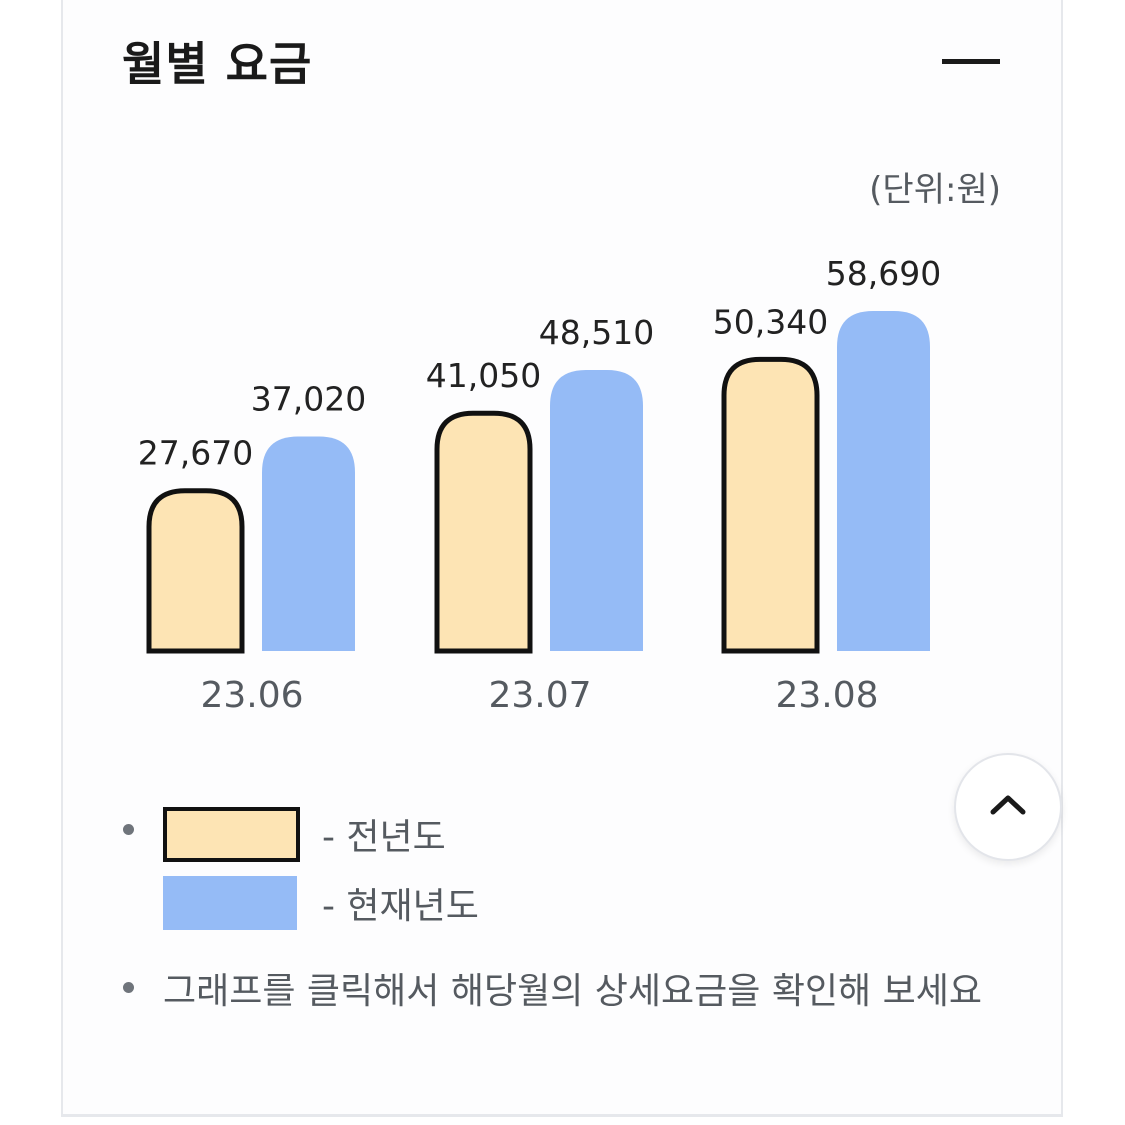  I want to click on legend-label-previous-year: - 전년도, so click(384, 837).